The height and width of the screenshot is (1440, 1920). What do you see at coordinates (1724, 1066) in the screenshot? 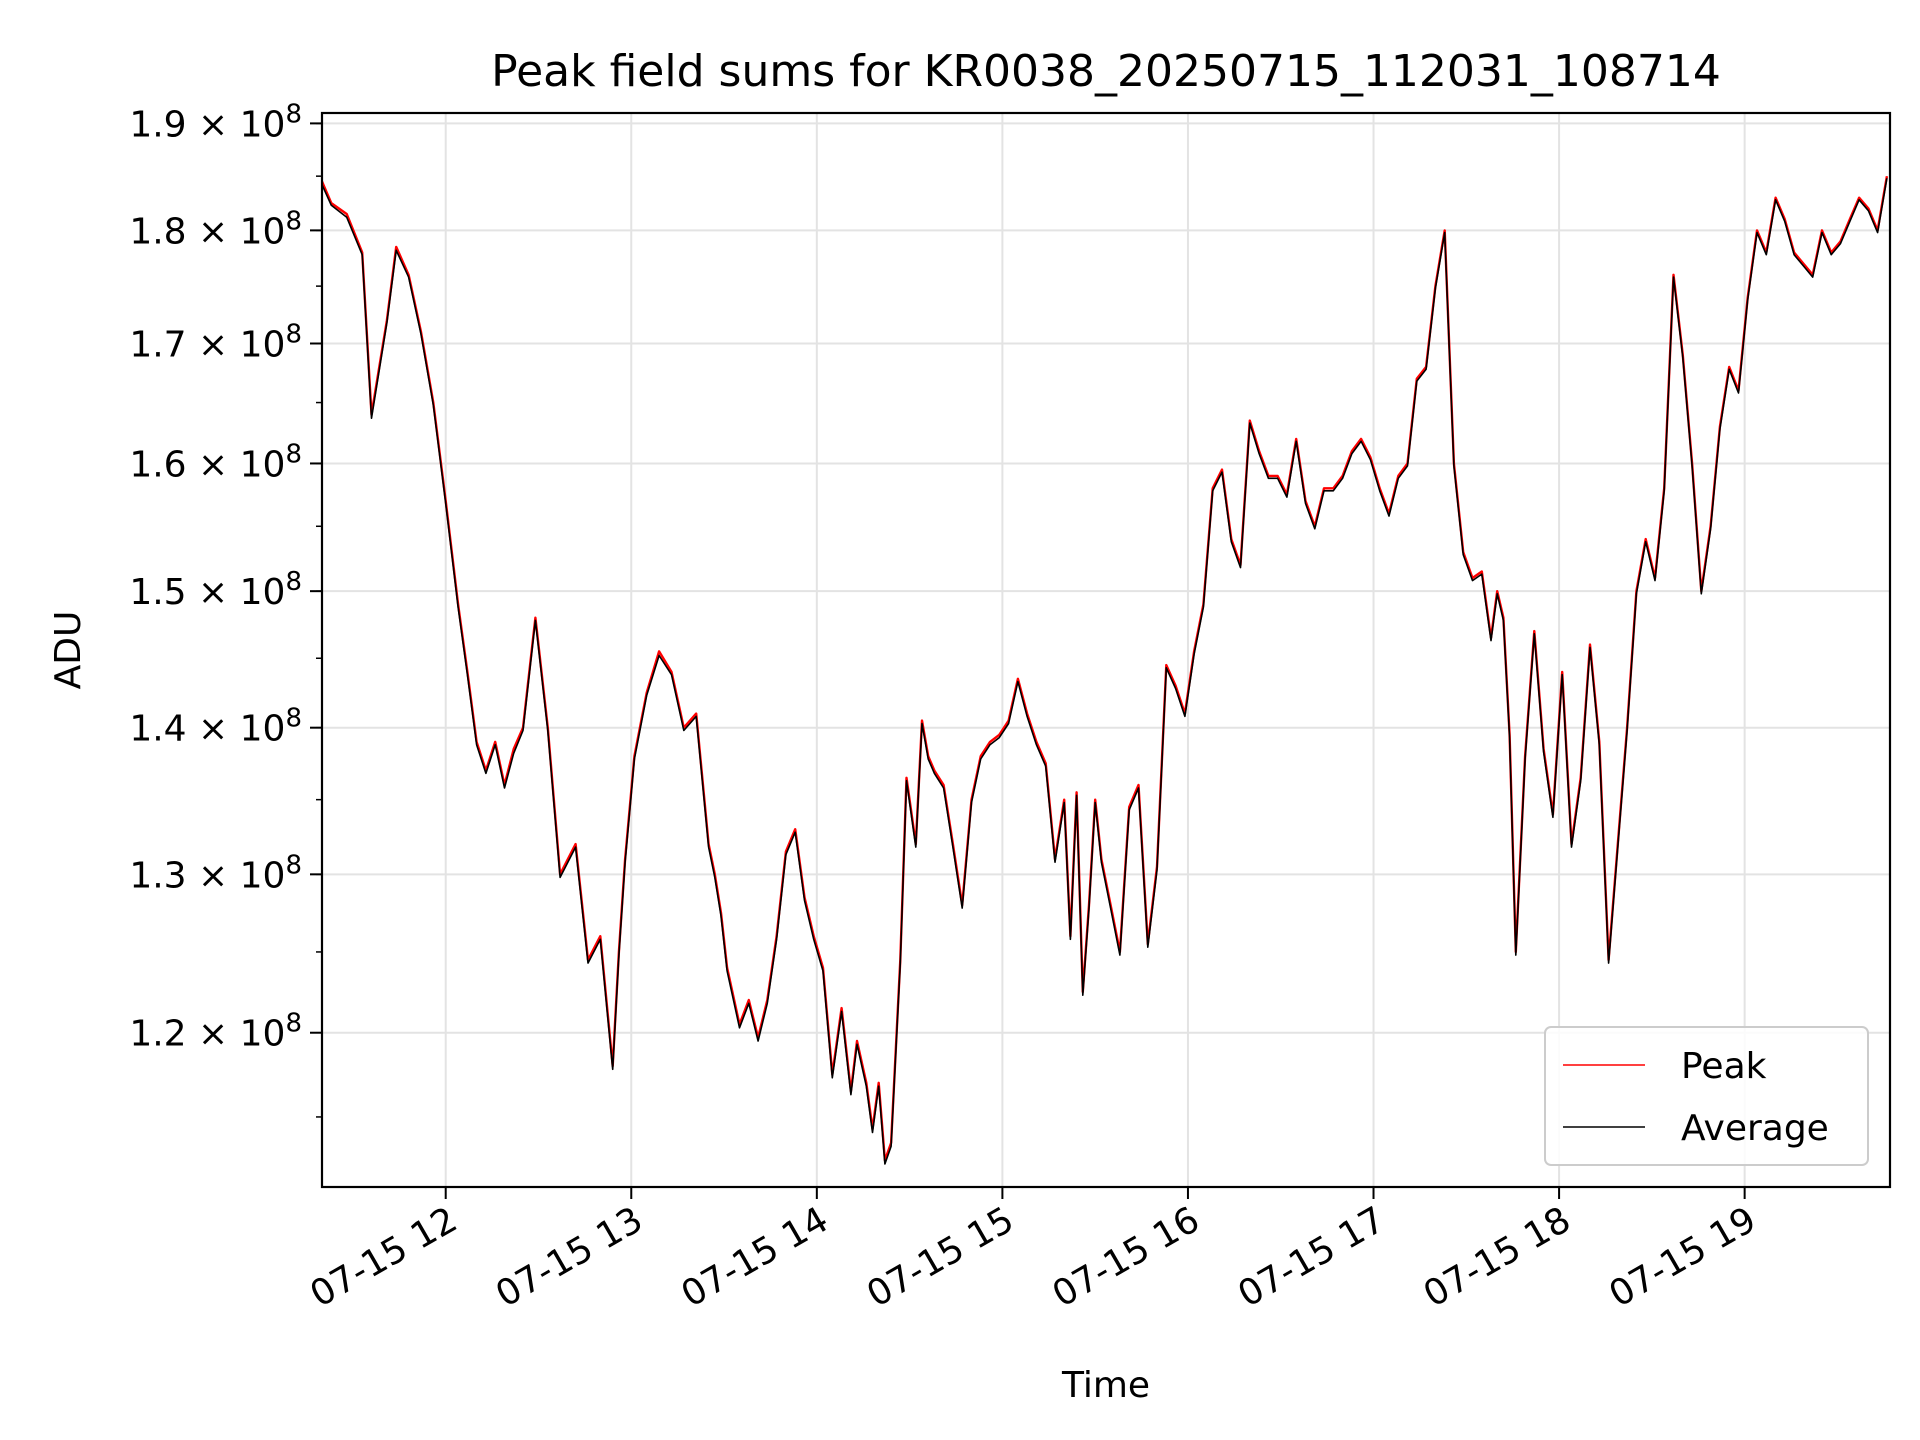
I see `legend-label-peak: Peak` at bounding box center [1724, 1066].